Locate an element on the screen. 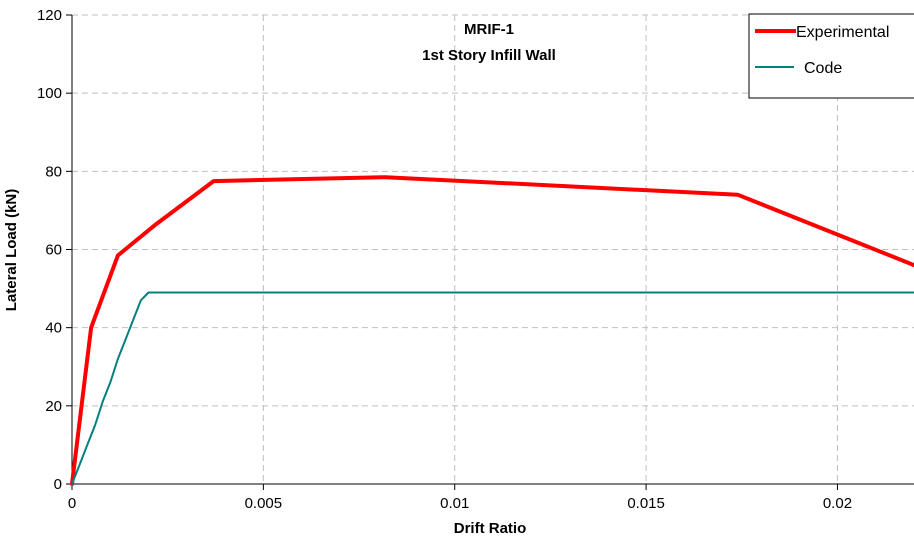  legend-box is located at coordinates (831, 56).